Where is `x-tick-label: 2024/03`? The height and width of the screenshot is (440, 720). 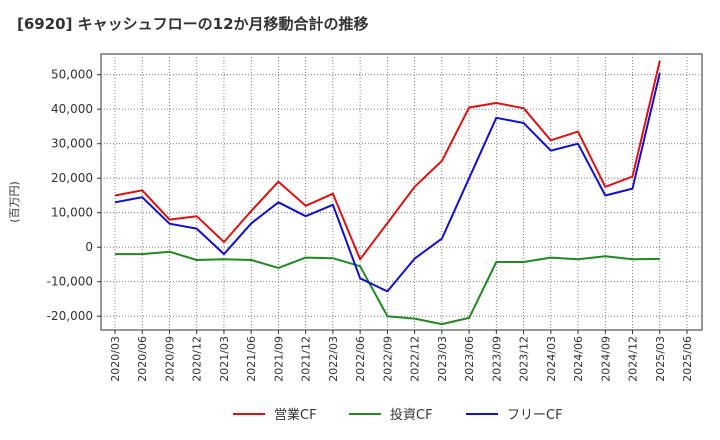 x-tick-label: 2024/03 is located at coordinates (551, 359).